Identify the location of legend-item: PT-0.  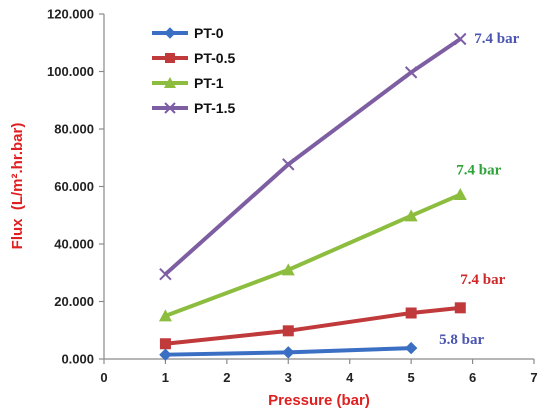
(188, 33).